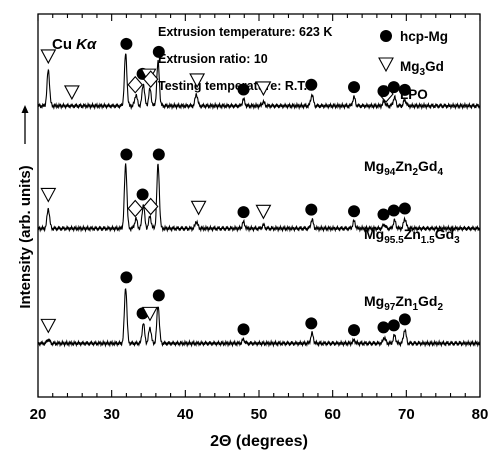 Image resolution: width=496 pixels, height=453 pixels. What do you see at coordinates (424, 36) in the screenshot?
I see `legend-hcp-mg-label: hcp-Mg` at bounding box center [424, 36].